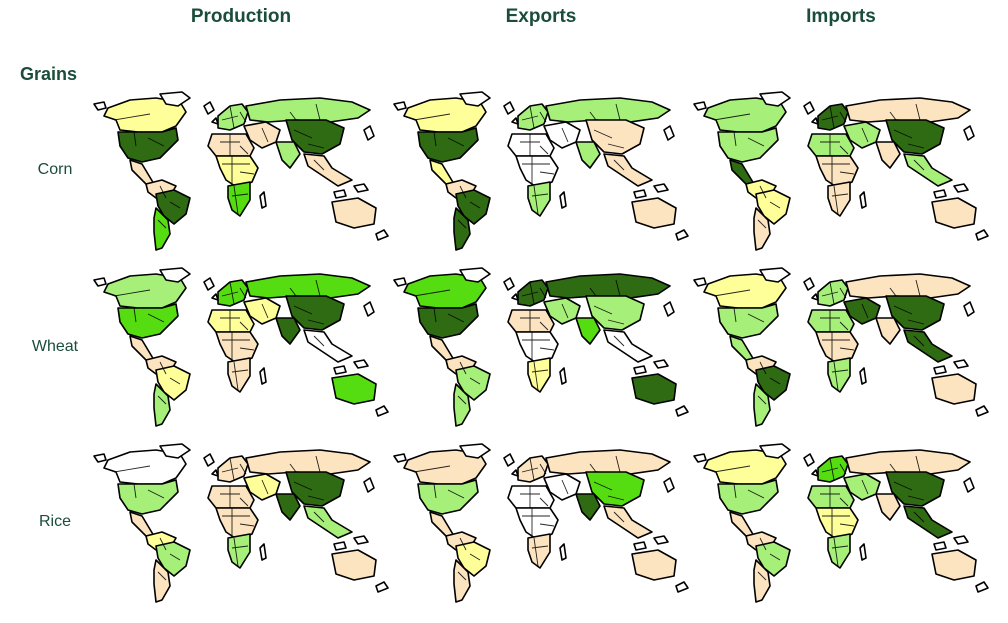 The width and height of the screenshot is (1008, 623). What do you see at coordinates (49, 74) in the screenshot?
I see `group-title-grains: Grains` at bounding box center [49, 74].